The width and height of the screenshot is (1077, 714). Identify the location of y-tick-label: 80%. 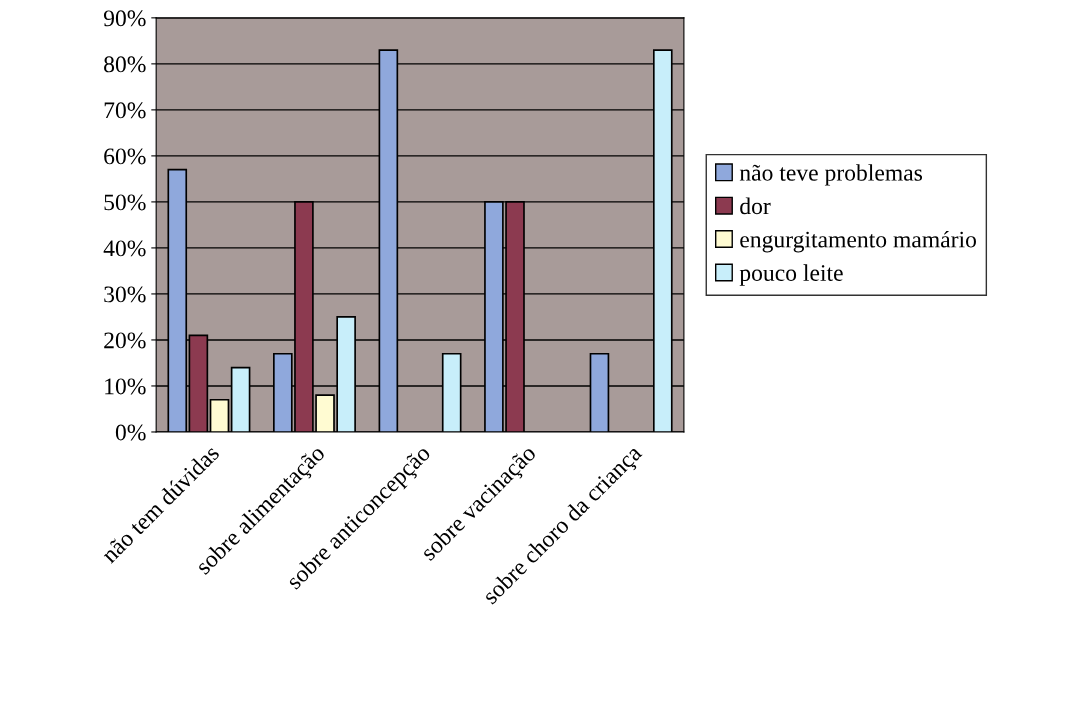
(125, 64).